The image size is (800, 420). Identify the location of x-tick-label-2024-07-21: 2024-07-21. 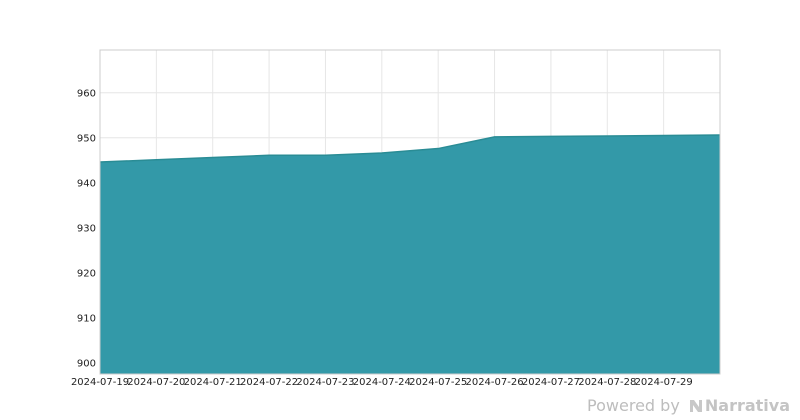
(213, 382).